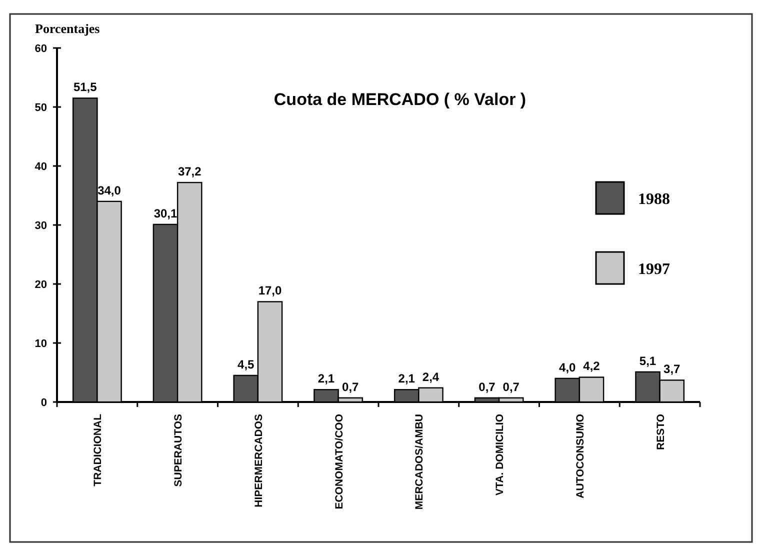 The image size is (764, 545). What do you see at coordinates (110, 190) in the screenshot?
I see `data-label: 34,0` at bounding box center [110, 190].